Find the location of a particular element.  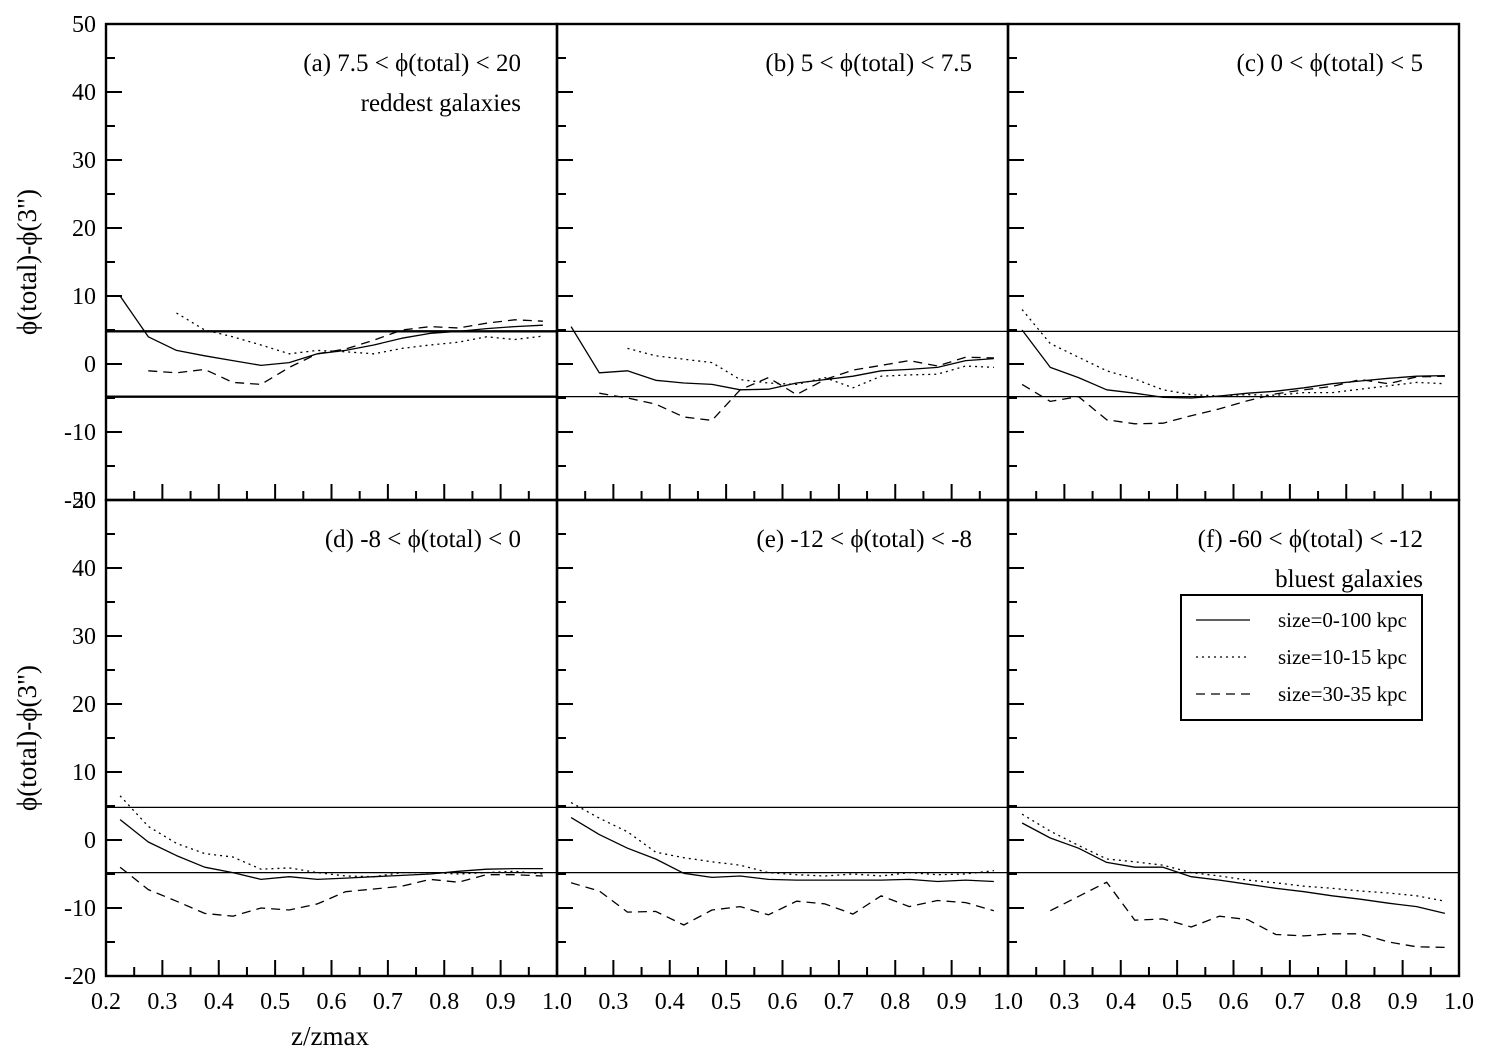

legend-label: size=30-35 kpc is located at coordinates (1342, 694).